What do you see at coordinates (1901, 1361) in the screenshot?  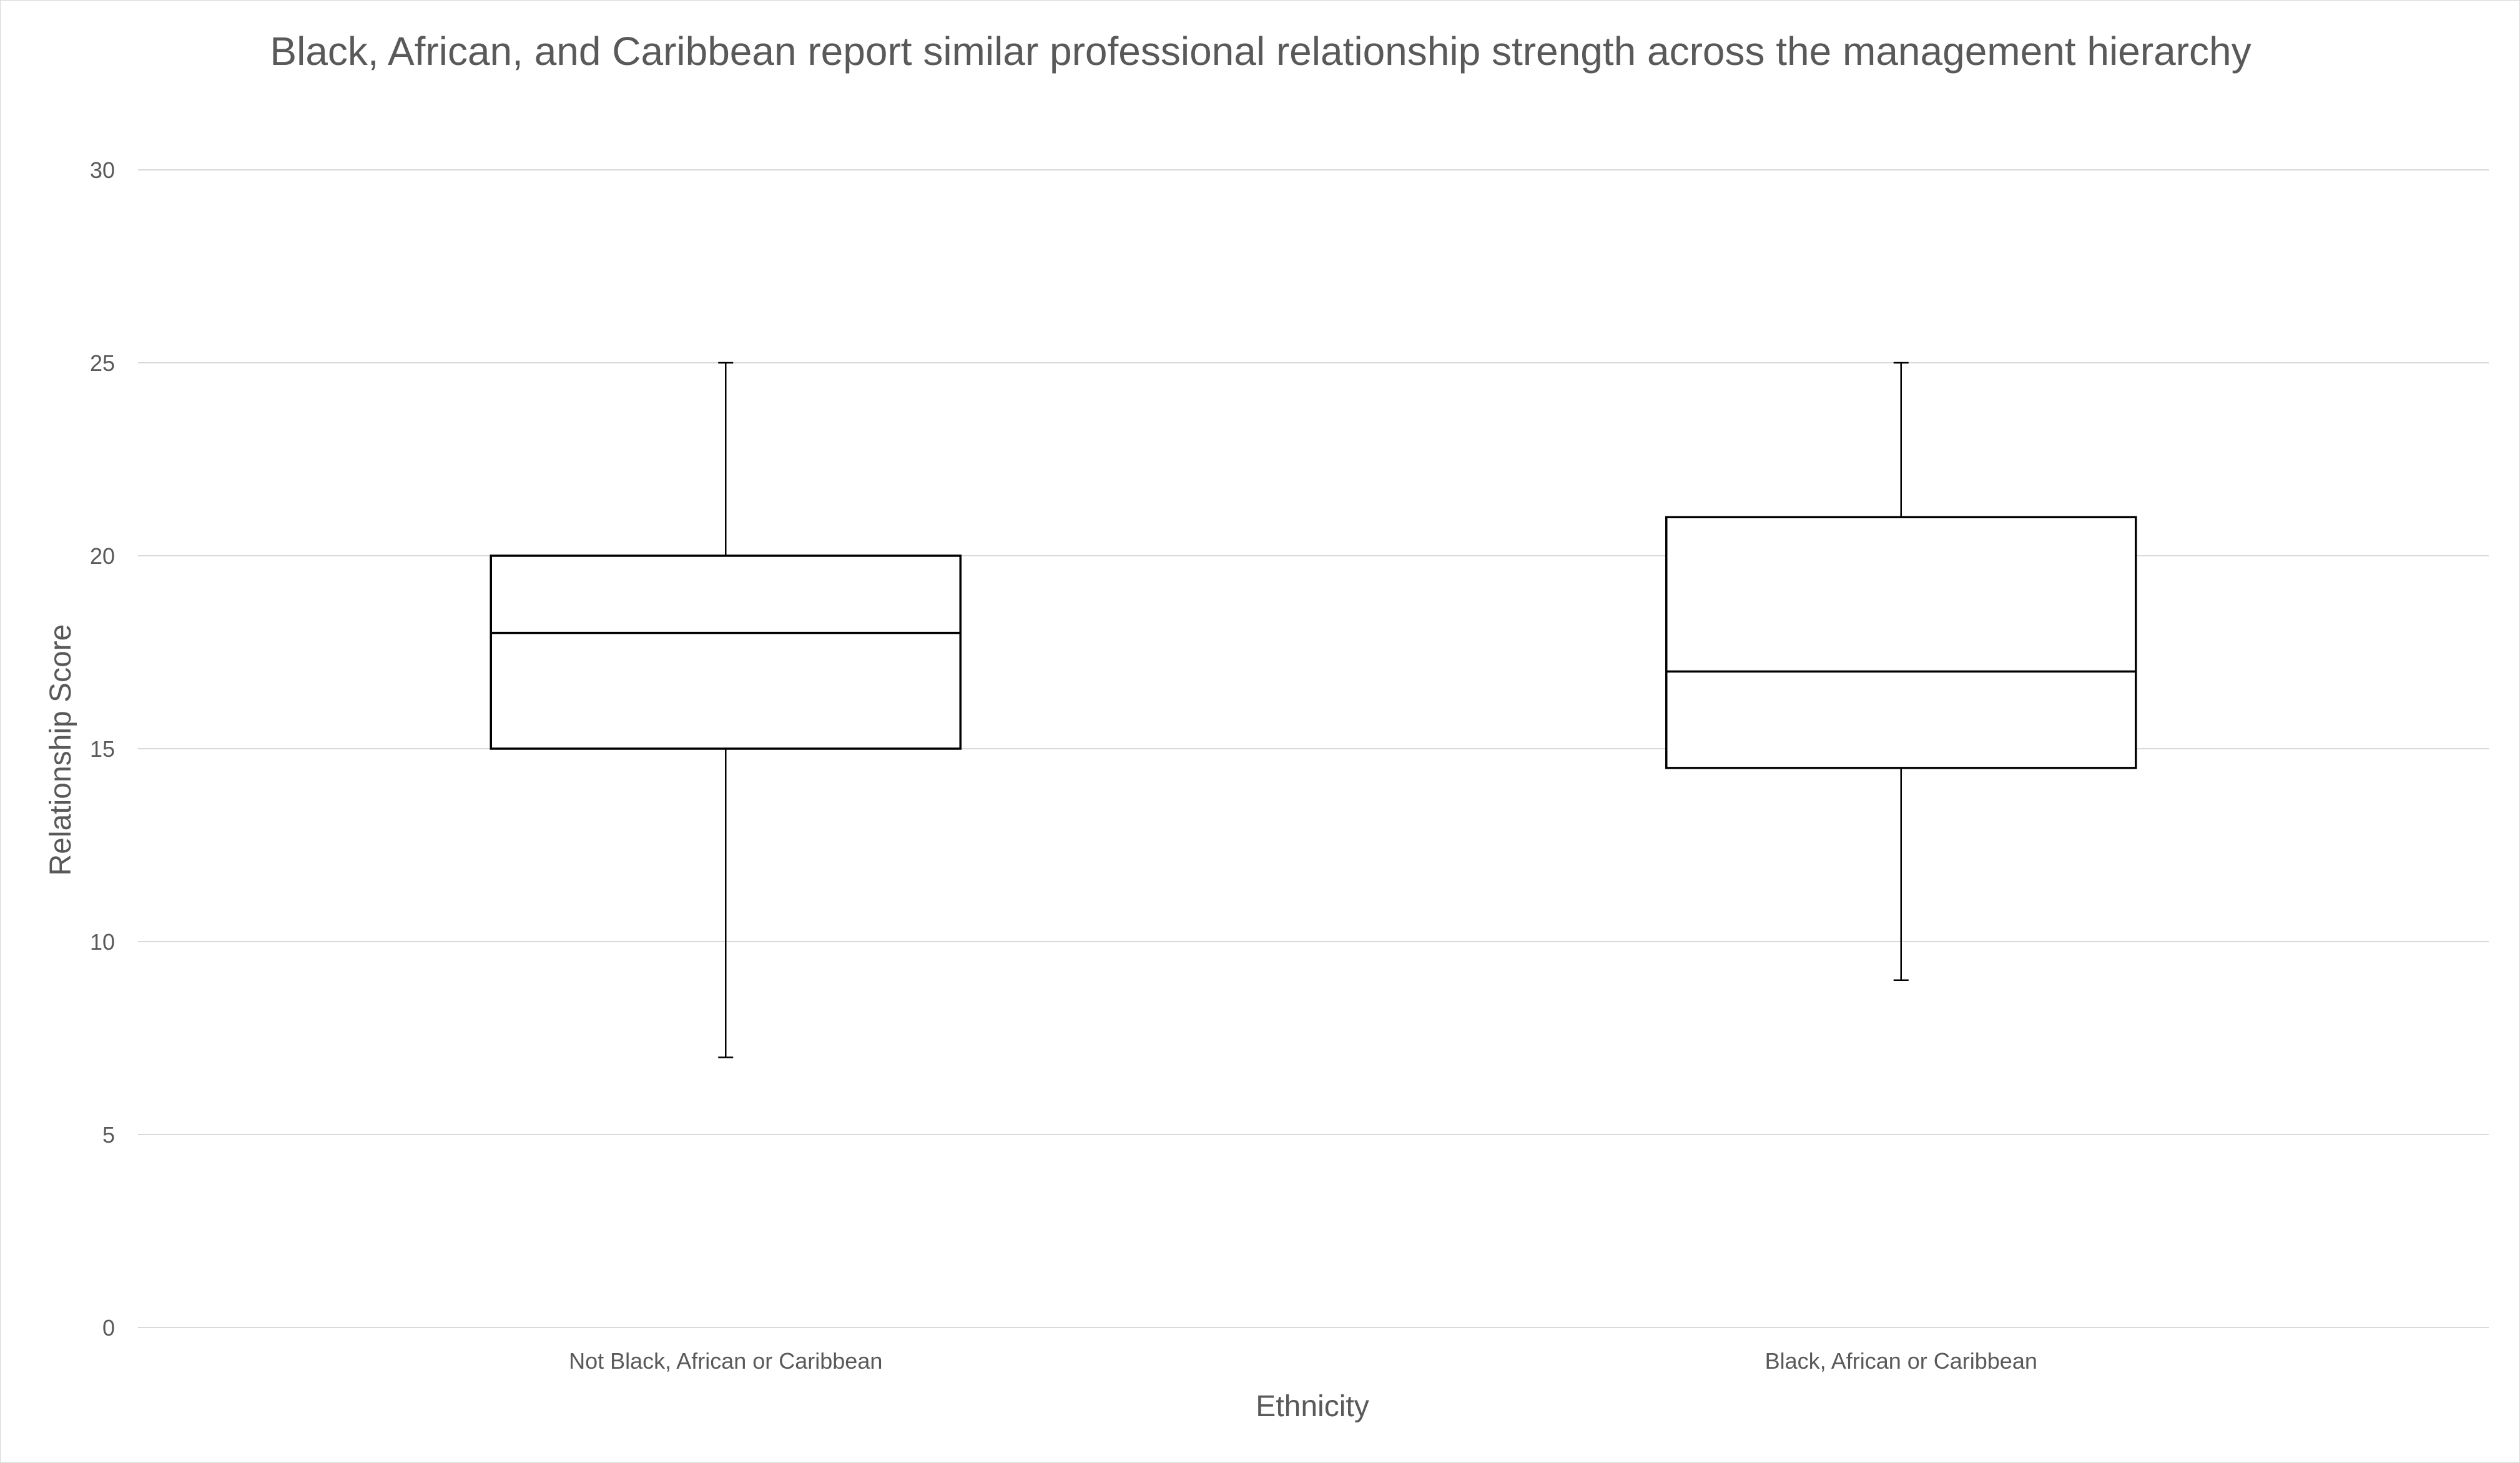 I see `x-tick-label: Black, African or Caribbean` at bounding box center [1901, 1361].